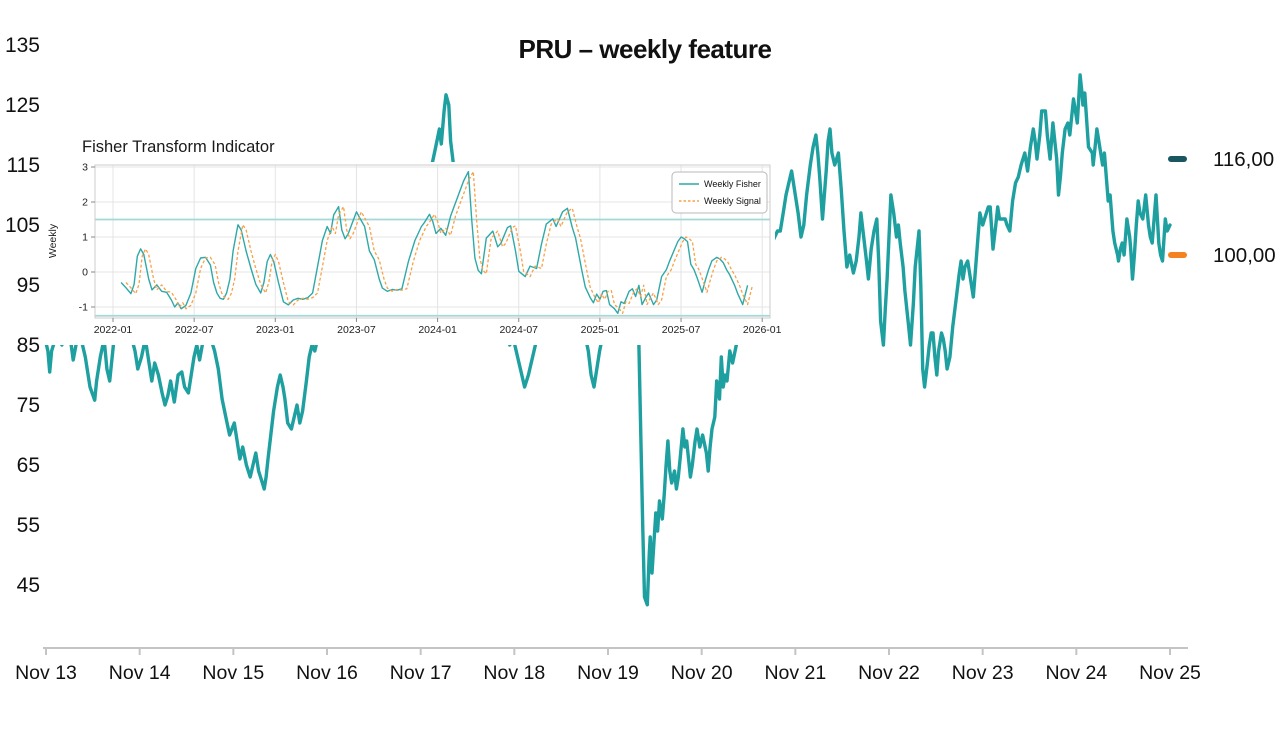  I want to click on legend-box, so click(719, 192).